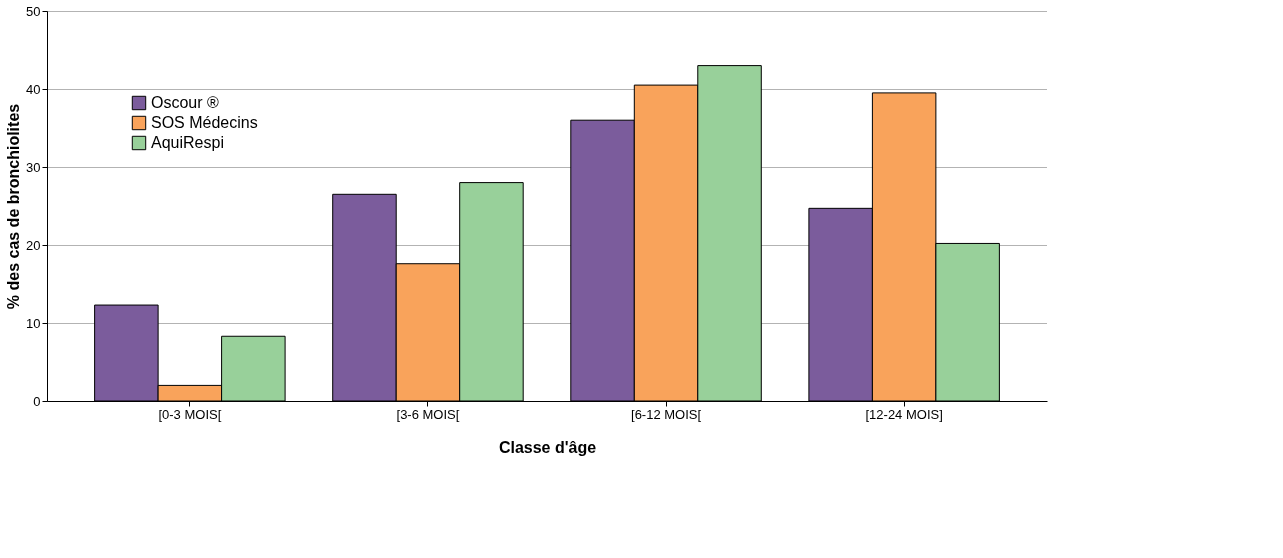 The height and width of the screenshot is (558, 1283). Describe the element at coordinates (904, 414) in the screenshot. I see `x-tick-label: [12-24 MOIS]` at that location.